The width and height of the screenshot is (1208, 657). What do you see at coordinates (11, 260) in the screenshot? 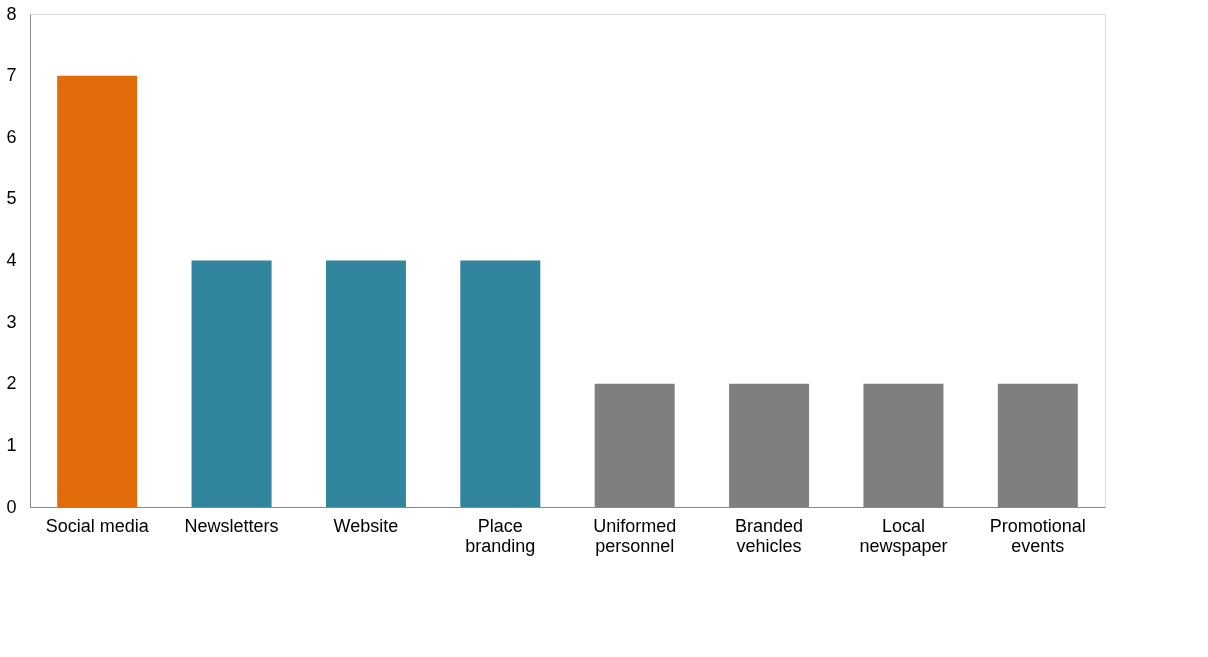
I see `y-tick-label: 4` at bounding box center [11, 260].